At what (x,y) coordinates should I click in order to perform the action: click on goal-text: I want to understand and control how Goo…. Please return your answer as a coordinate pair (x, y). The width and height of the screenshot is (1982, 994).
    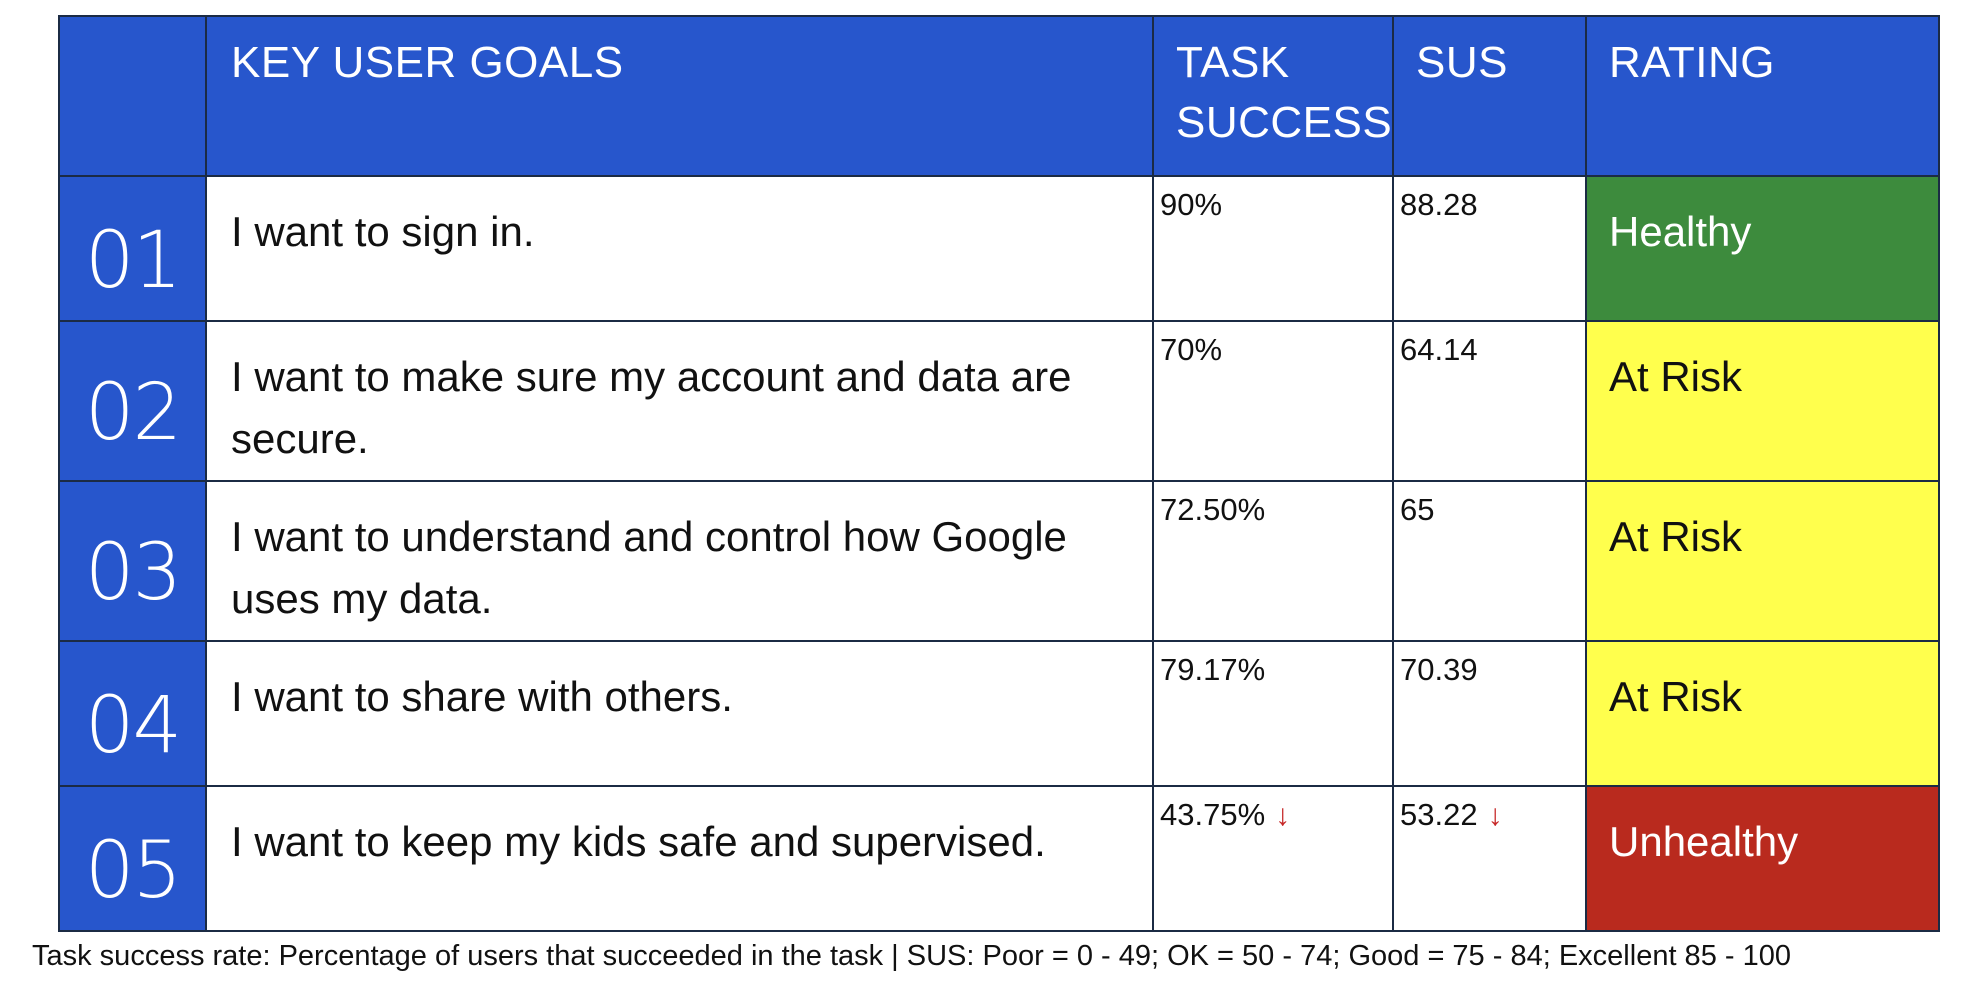
    Looking at the image, I should click on (649, 567).